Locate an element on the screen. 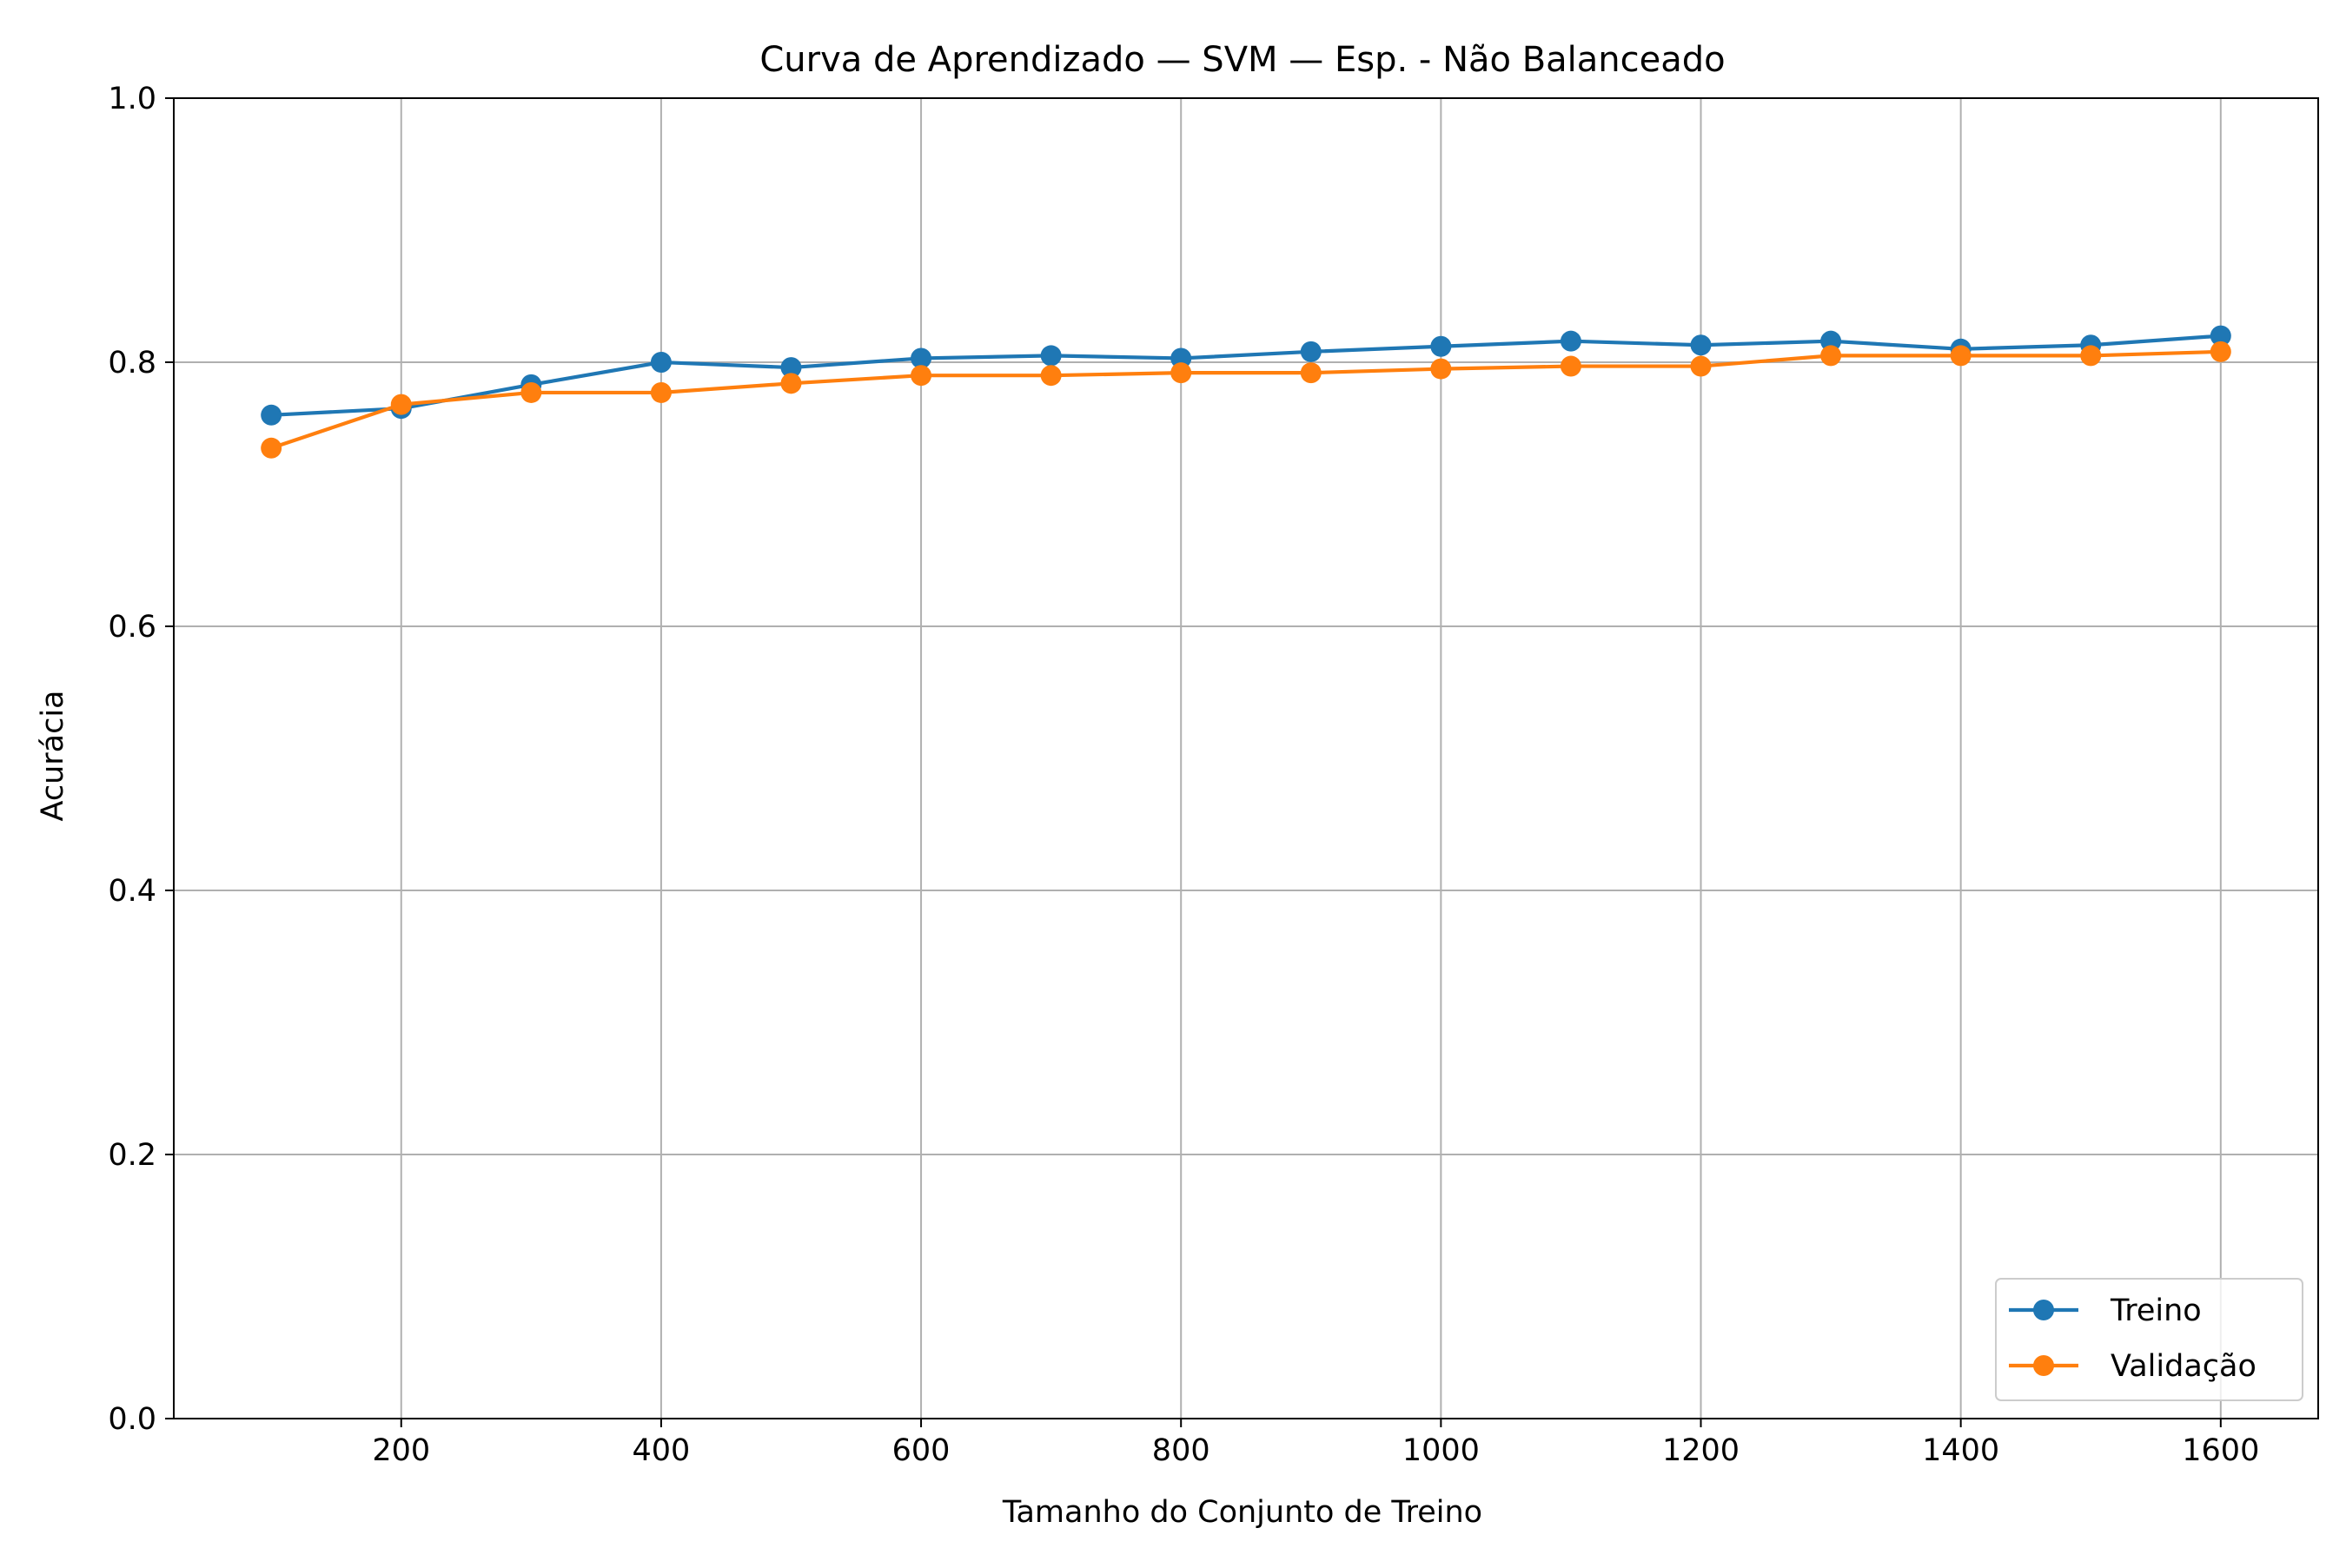 This screenshot has width=2346, height=1568. y-tick-label: 0.8 is located at coordinates (132, 363).